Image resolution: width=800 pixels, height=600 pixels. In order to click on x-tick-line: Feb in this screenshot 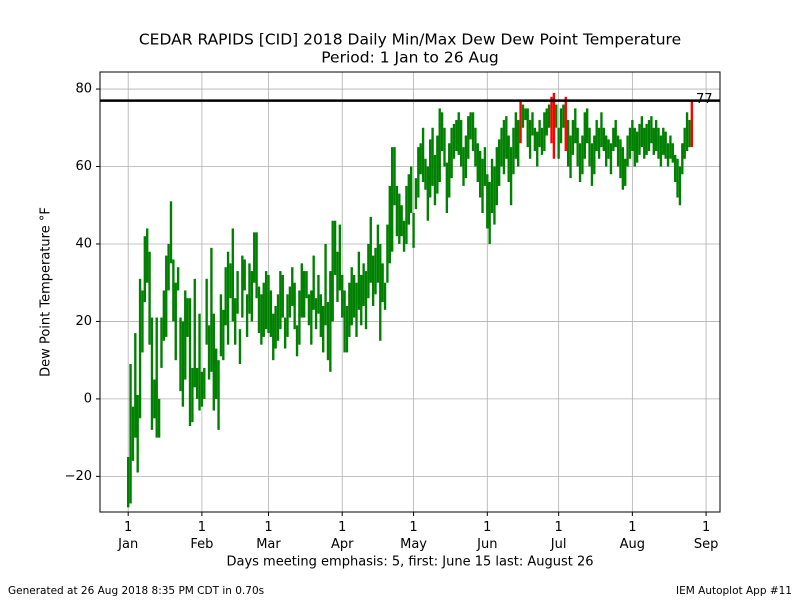, I will do `click(201, 544)`.